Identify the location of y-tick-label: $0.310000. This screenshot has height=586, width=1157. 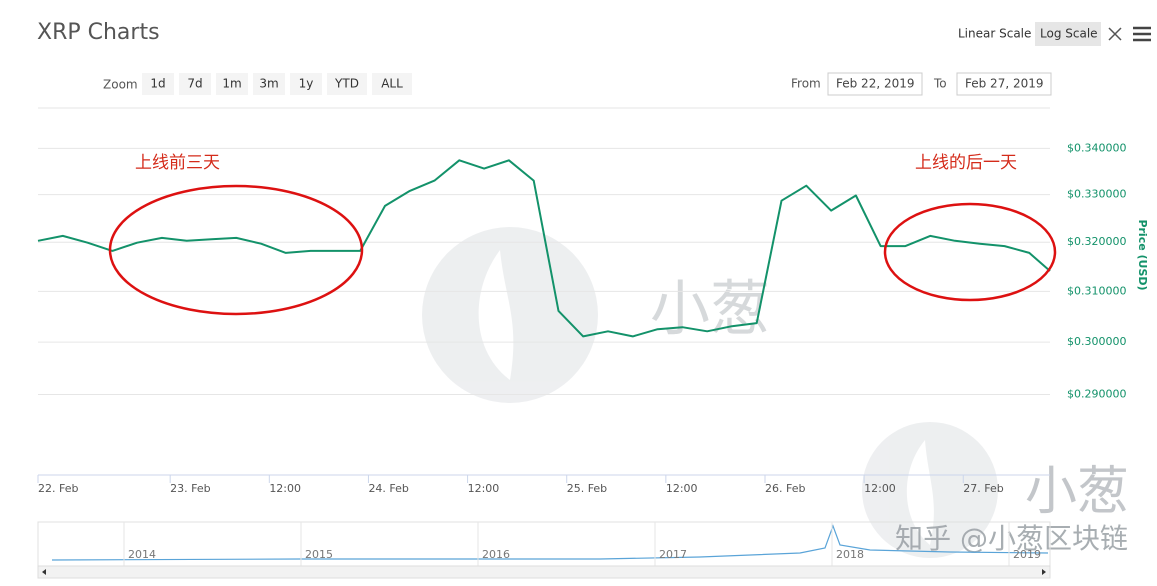
(1097, 290).